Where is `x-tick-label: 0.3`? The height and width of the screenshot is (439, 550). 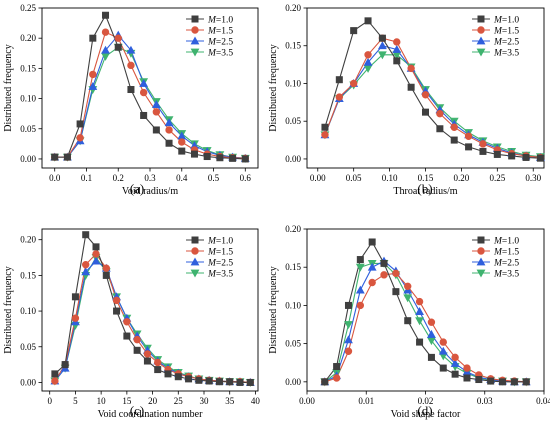
x-tick-label: 0.3 is located at coordinates (150, 178).